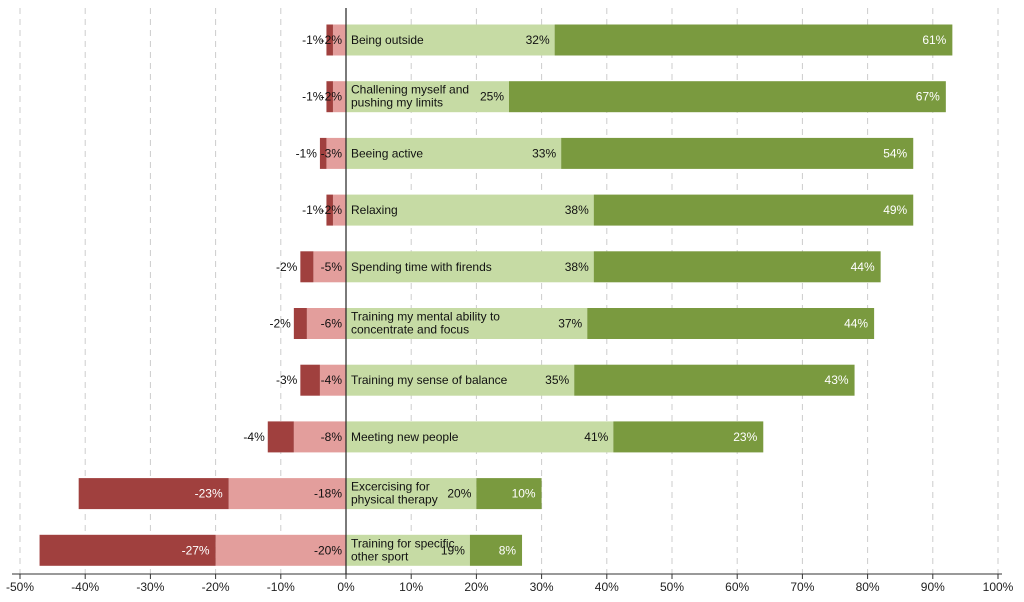  Describe the element at coordinates (281, 587) in the screenshot. I see `x-tick-label: -10%` at that location.